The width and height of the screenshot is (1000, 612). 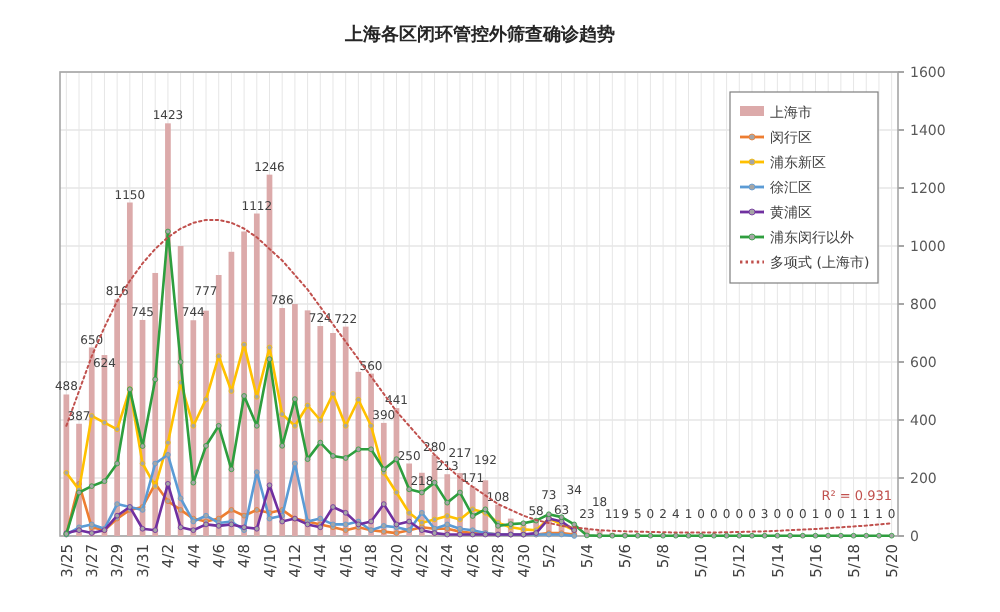 What do you see at coordinates (479, 35) in the screenshot?
I see `chart-title: 上海各区闭环管控外筛查确诊趋势` at bounding box center [479, 35].